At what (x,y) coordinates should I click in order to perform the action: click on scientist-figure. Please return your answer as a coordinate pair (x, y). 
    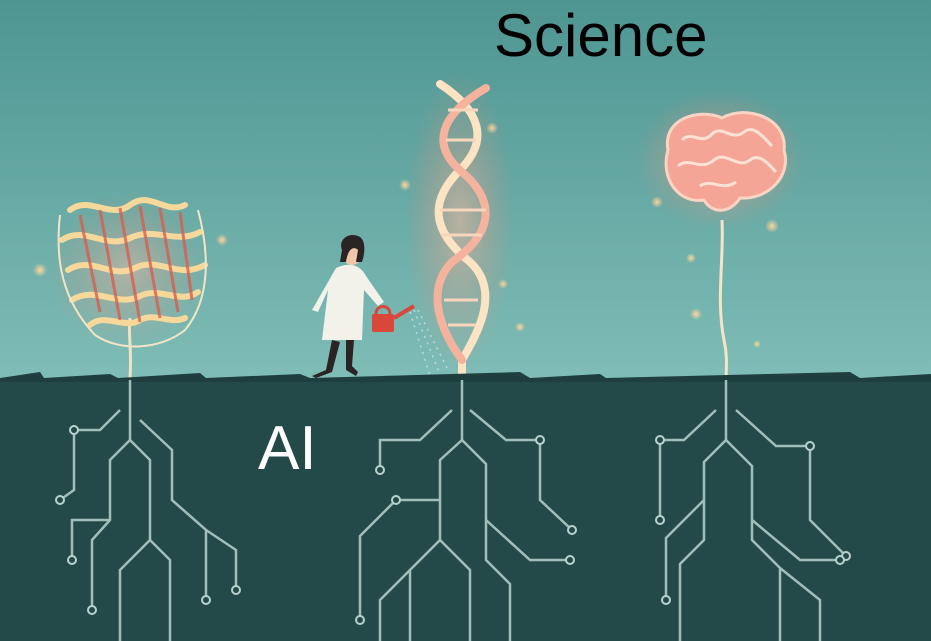
    Looking at the image, I should click on (380, 306).